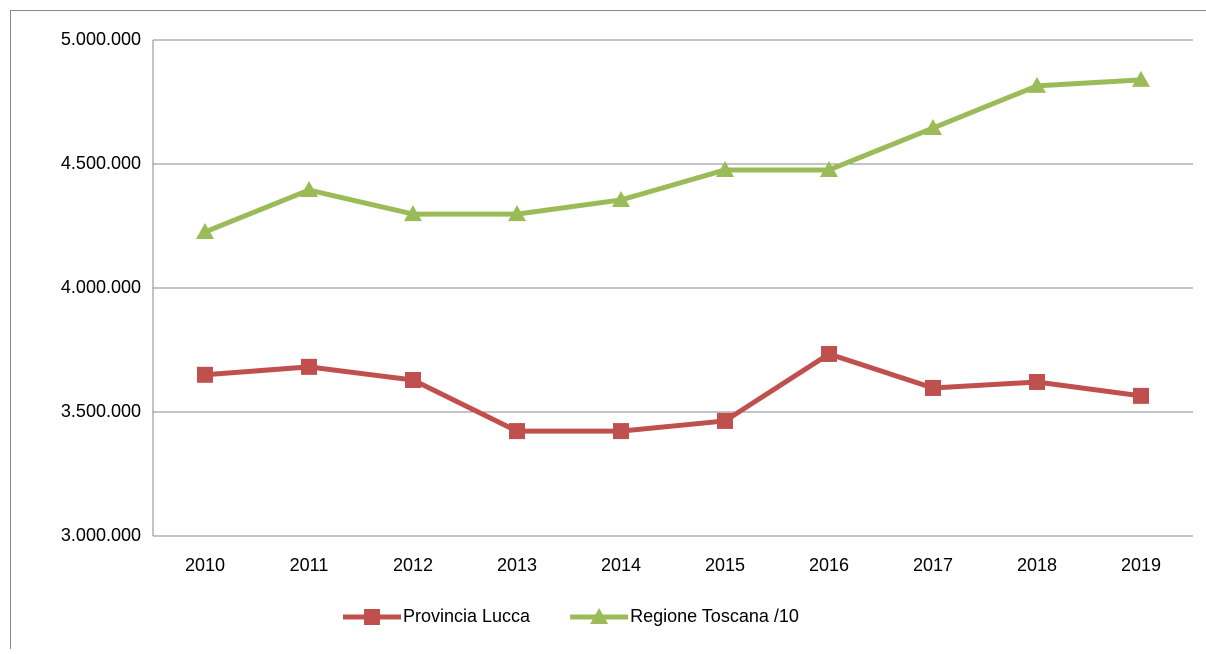 The height and width of the screenshot is (654, 1206). What do you see at coordinates (101, 163) in the screenshot?
I see `y-tick-label: 4.500.000` at bounding box center [101, 163].